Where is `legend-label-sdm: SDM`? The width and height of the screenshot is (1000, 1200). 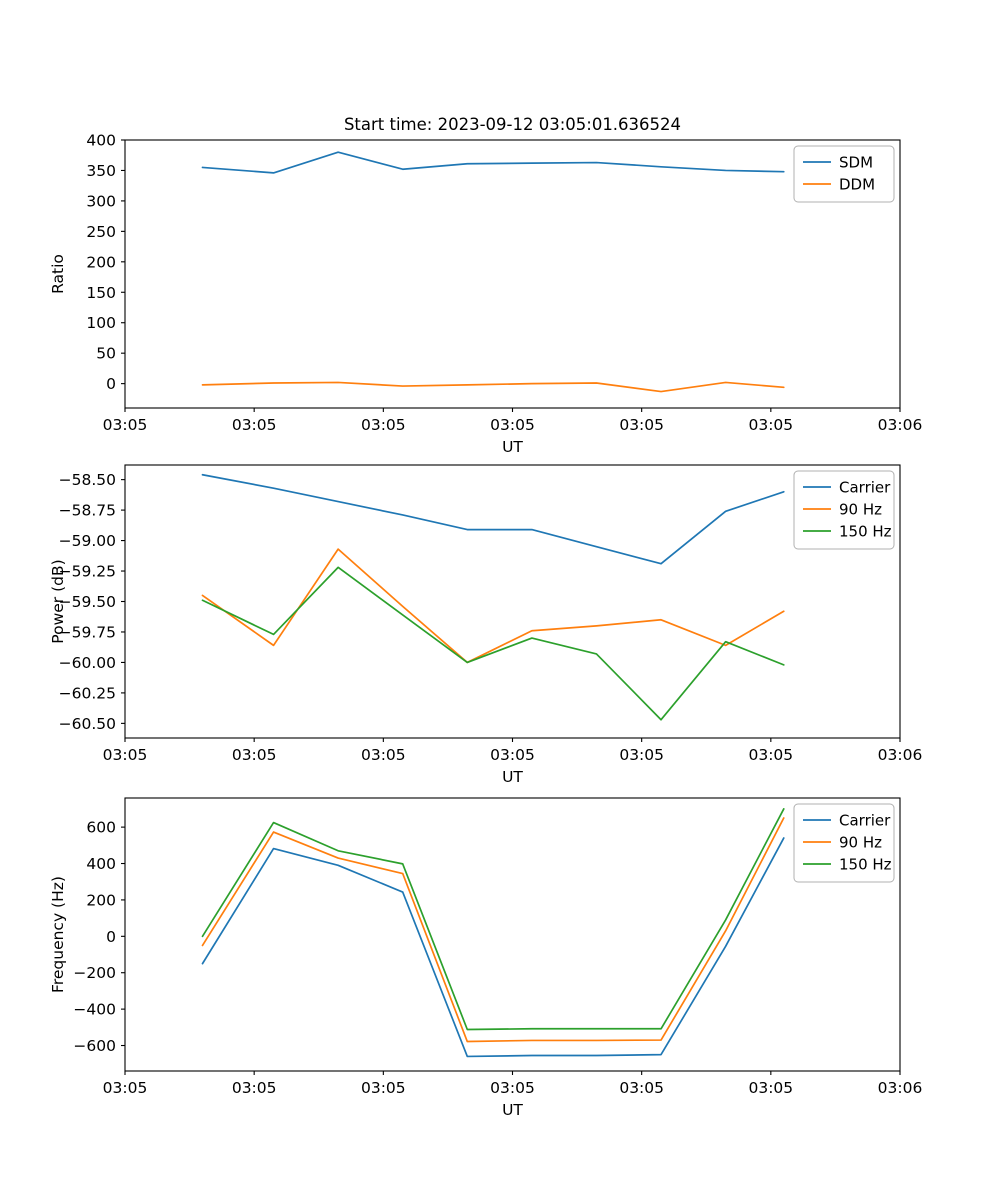
legend-label-sdm: SDM is located at coordinates (856, 163).